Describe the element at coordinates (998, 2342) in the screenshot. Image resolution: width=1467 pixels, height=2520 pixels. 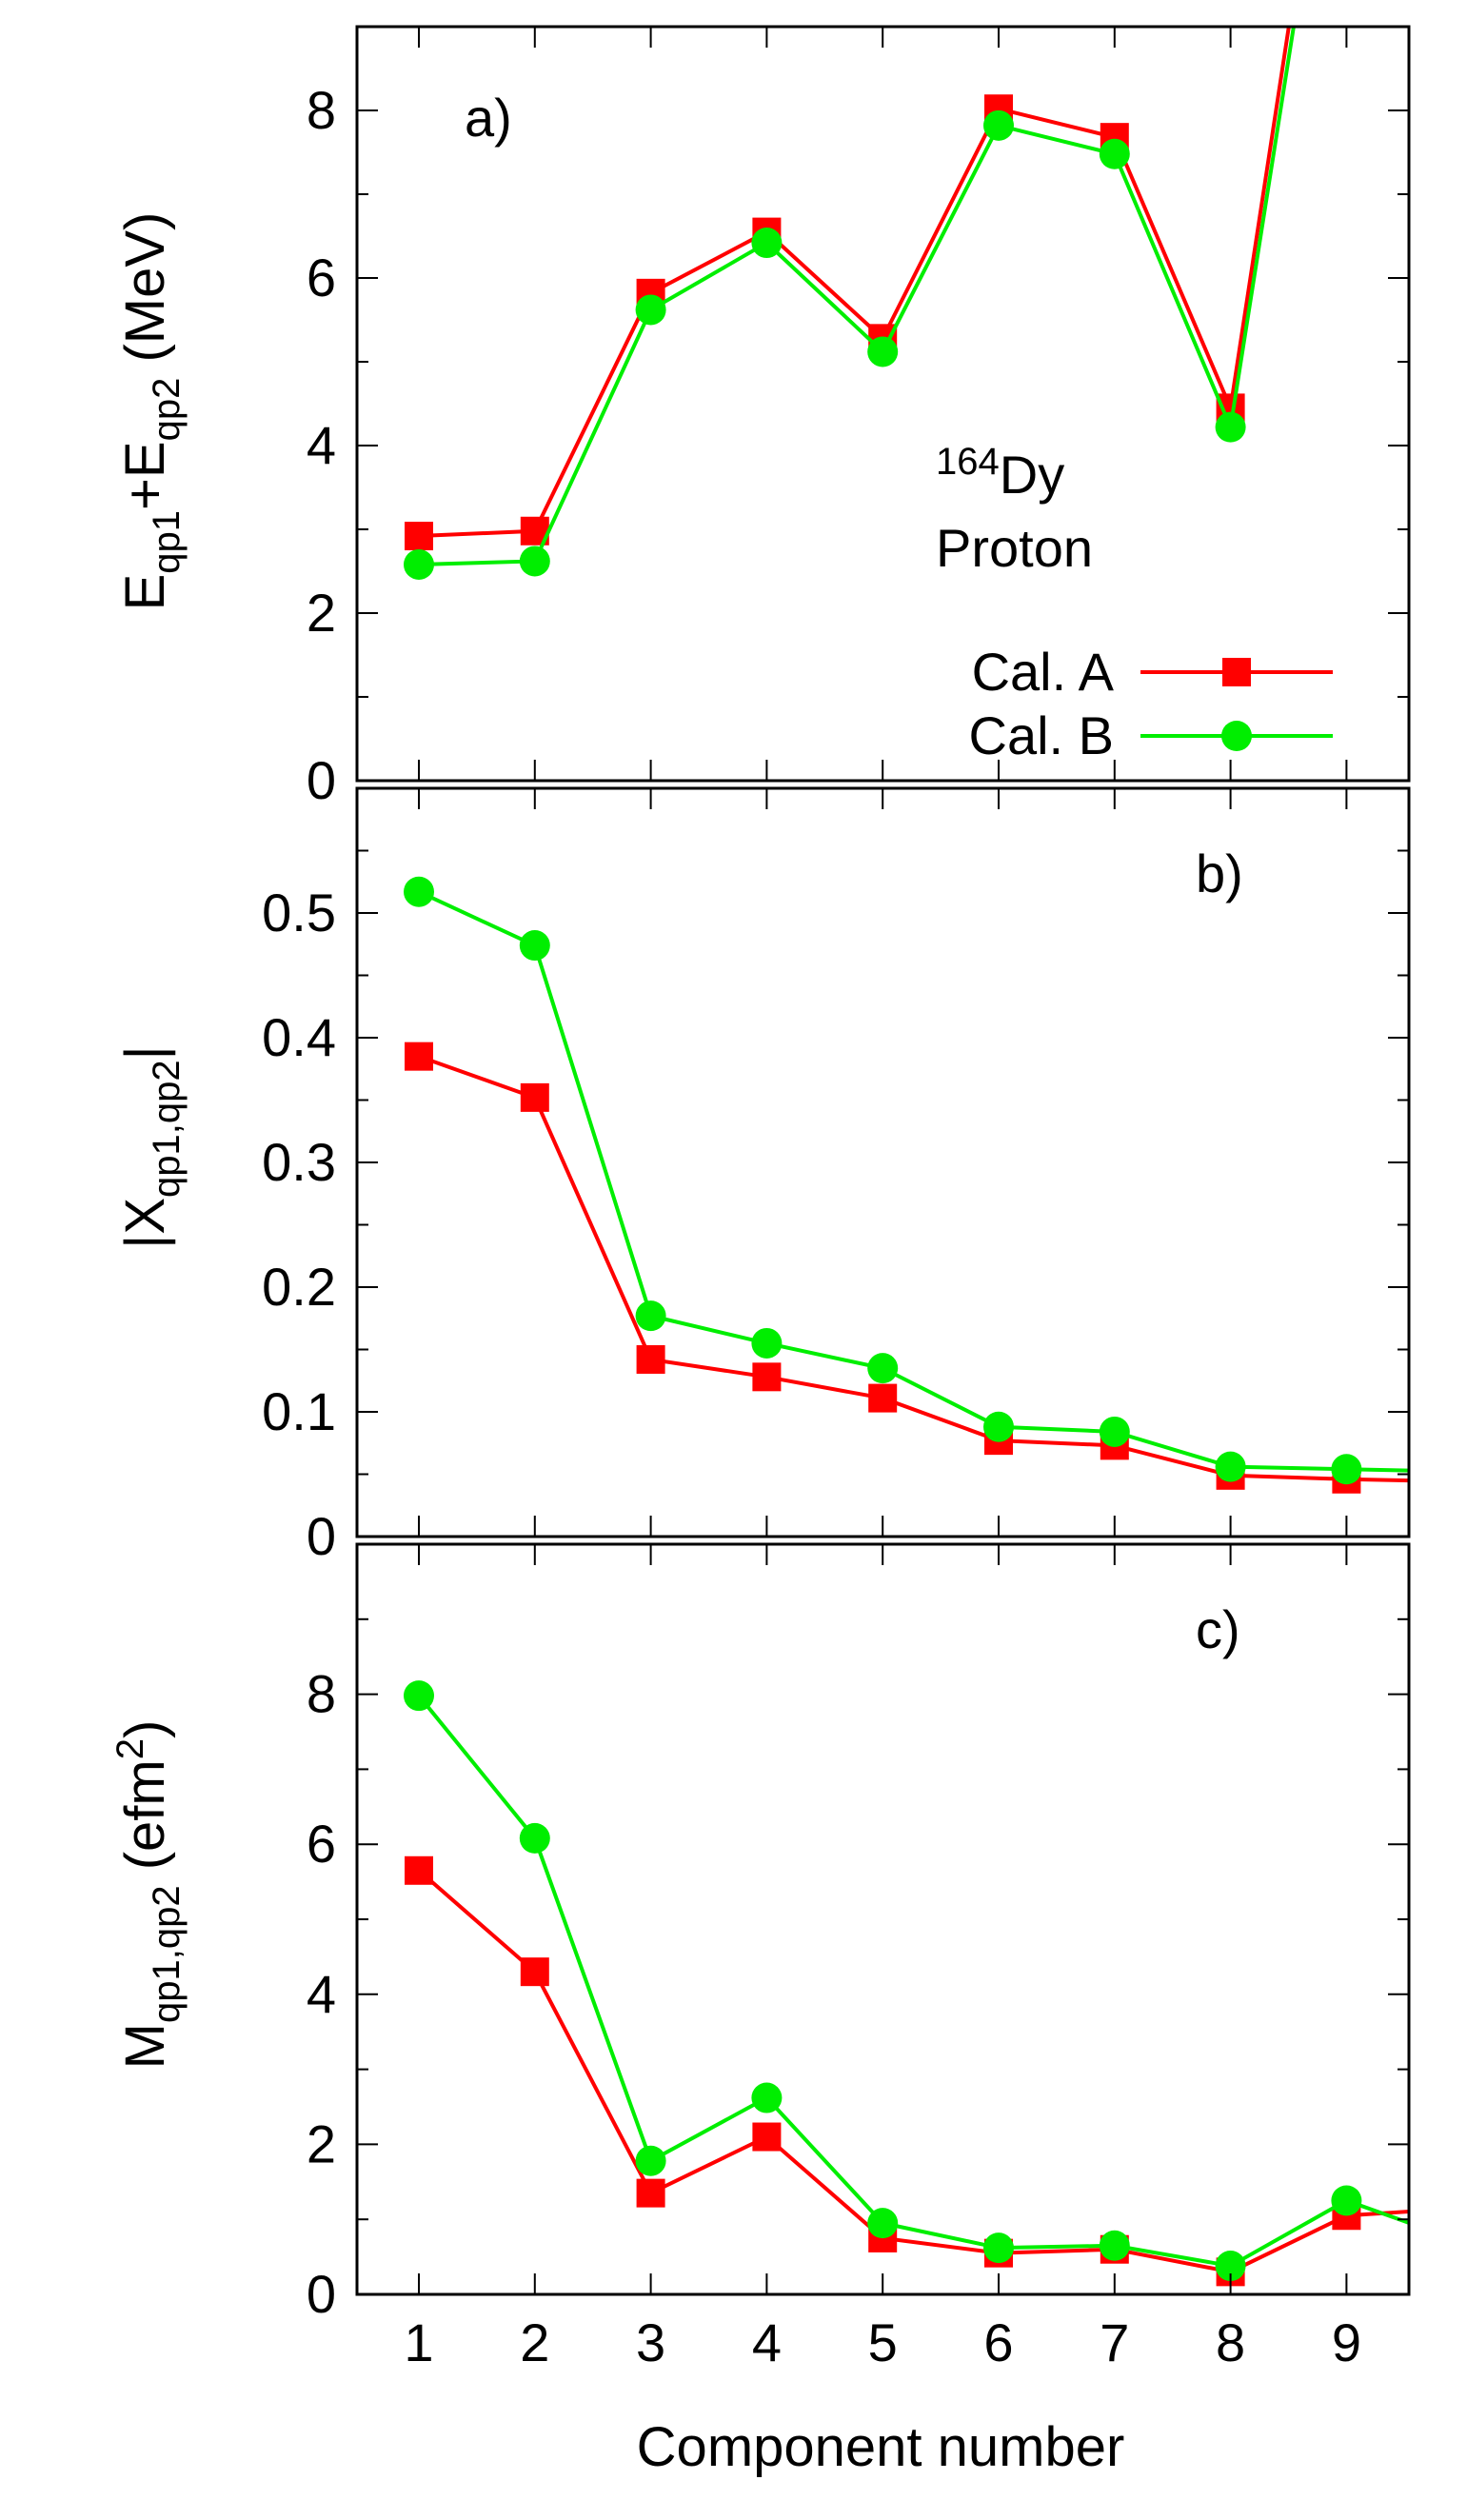
I see `x-tick-label: 6` at that location.